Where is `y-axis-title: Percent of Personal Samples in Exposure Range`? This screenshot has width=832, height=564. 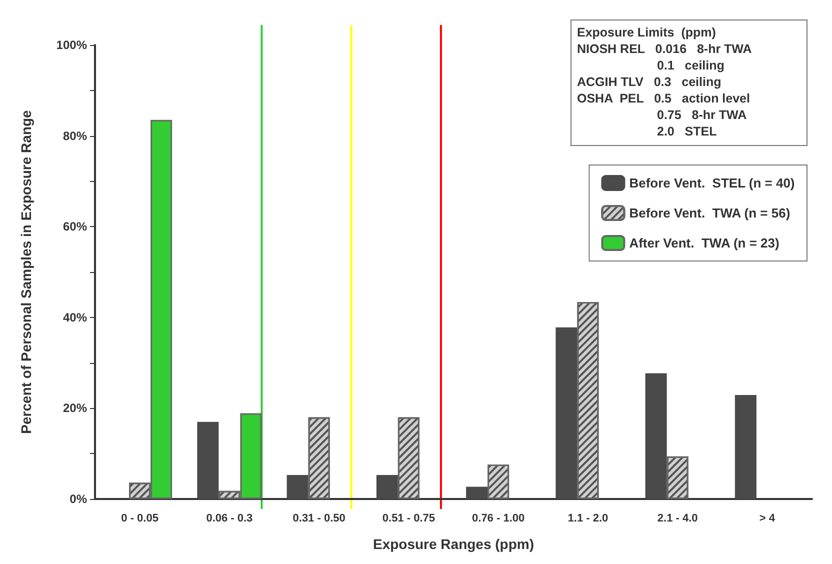 y-axis-title: Percent of Personal Samples in Exposure Range is located at coordinates (26, 272).